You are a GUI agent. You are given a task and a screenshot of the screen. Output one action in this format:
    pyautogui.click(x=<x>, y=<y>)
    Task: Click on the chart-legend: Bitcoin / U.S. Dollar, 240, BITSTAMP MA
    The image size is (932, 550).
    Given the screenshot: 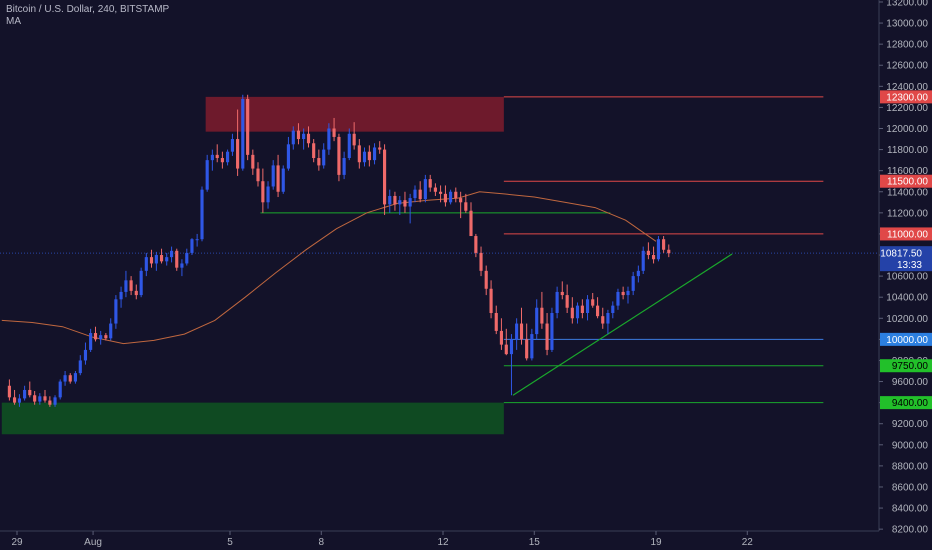 What is the action you would take?
    pyautogui.click(x=87, y=16)
    